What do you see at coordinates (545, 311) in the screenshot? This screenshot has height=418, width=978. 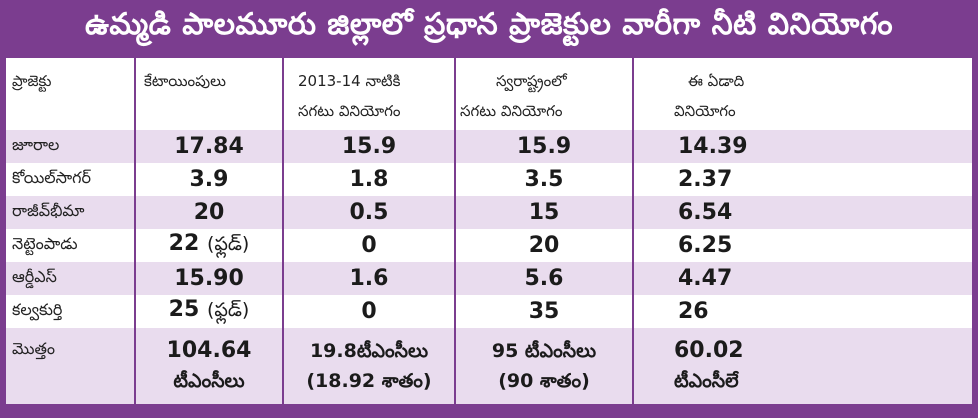 I see `avg-state-value: 35` at bounding box center [545, 311].